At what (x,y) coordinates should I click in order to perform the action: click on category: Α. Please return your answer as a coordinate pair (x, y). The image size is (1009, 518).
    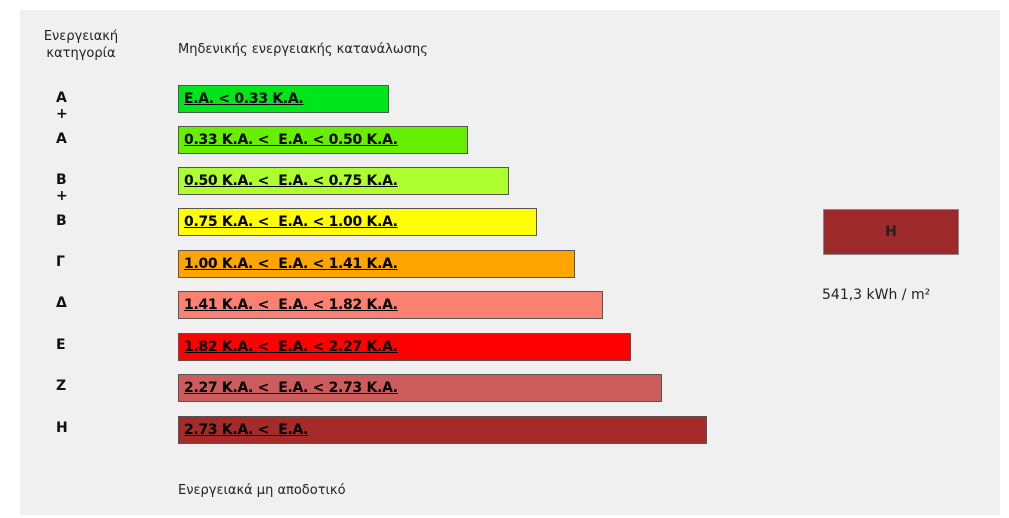
    Looking at the image, I should click on (61, 139).